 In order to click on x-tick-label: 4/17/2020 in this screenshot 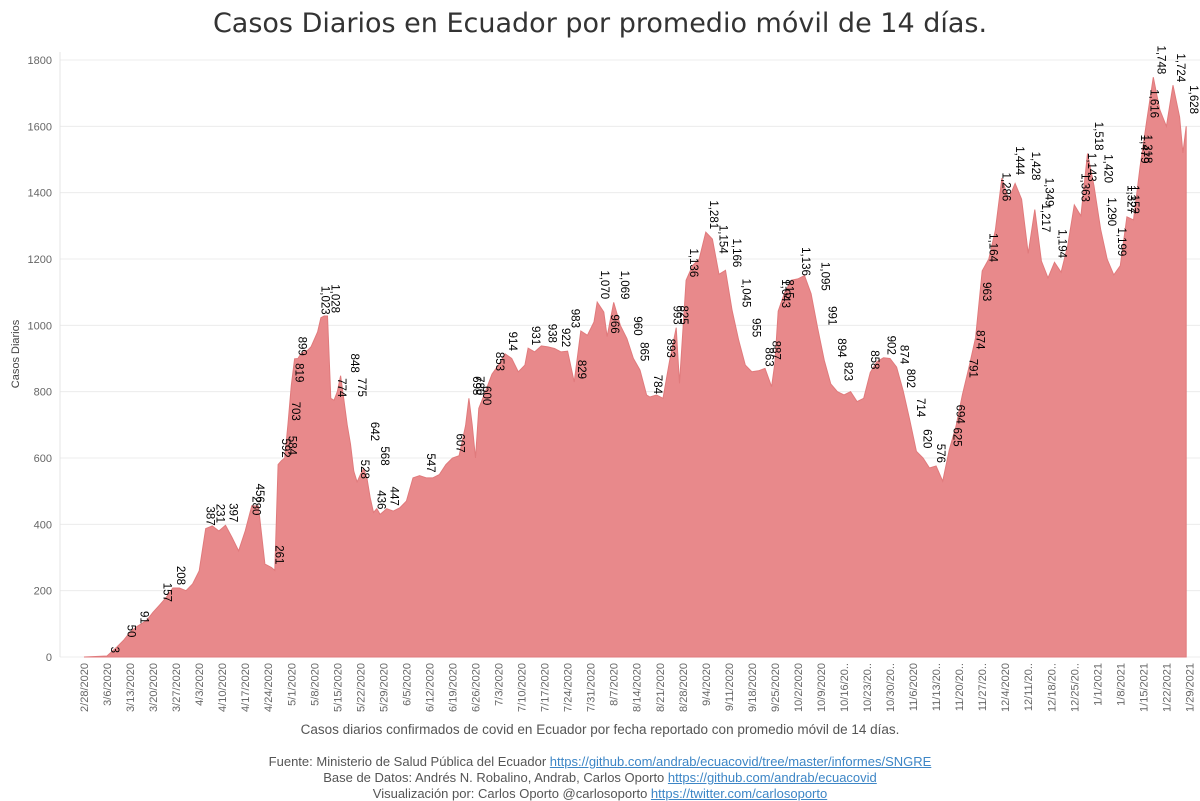, I will do `click(246, 687)`.